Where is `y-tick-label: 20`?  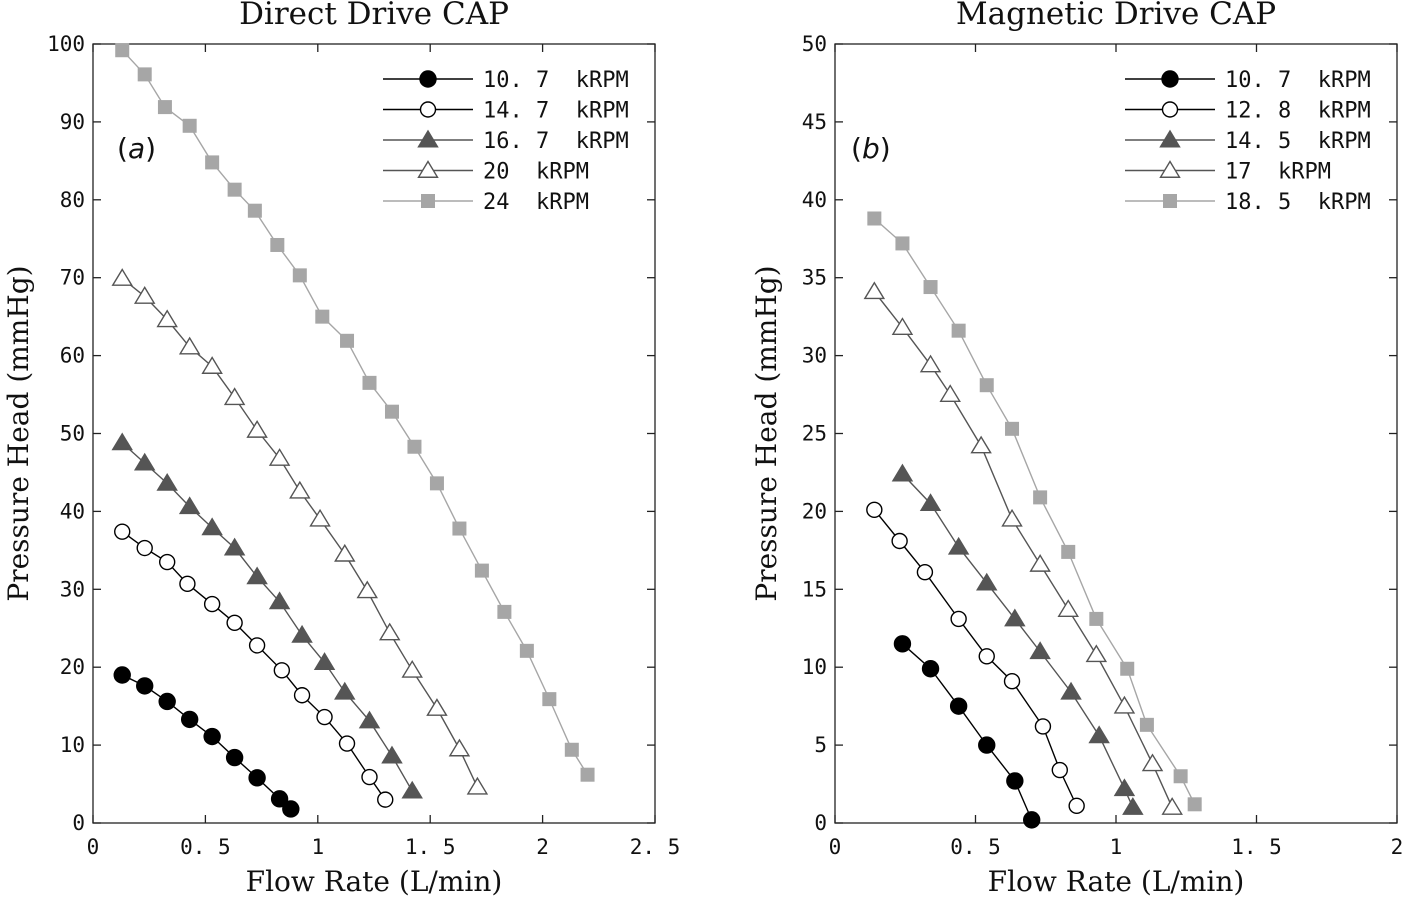 y-tick-label: 20 is located at coordinates (72, 667).